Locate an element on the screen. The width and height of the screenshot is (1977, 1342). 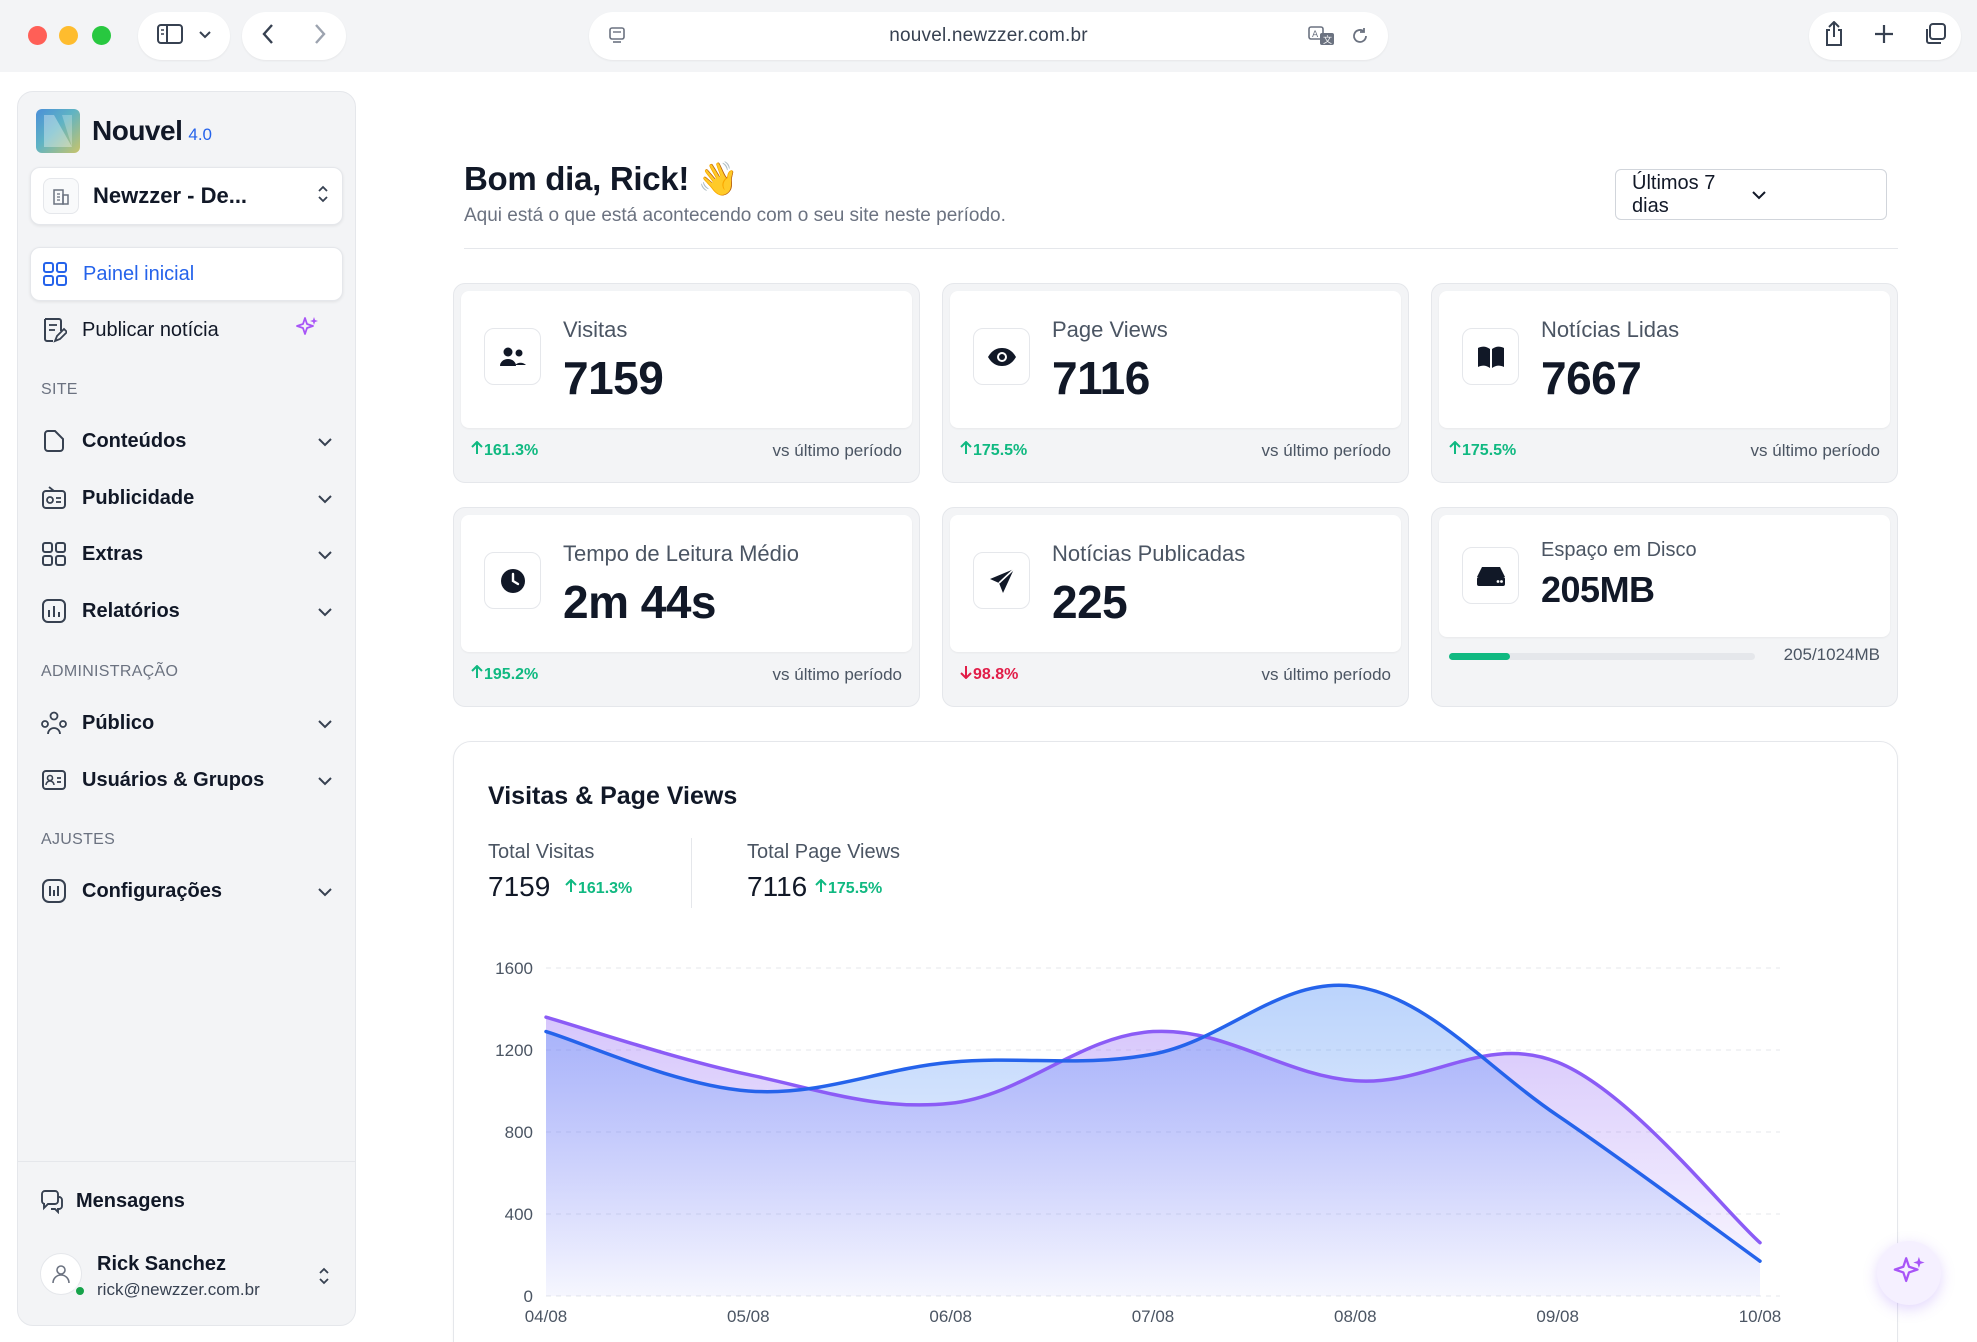
nav-section-administracao: ADMINISTRAÇÃO is located at coordinates (110, 671).